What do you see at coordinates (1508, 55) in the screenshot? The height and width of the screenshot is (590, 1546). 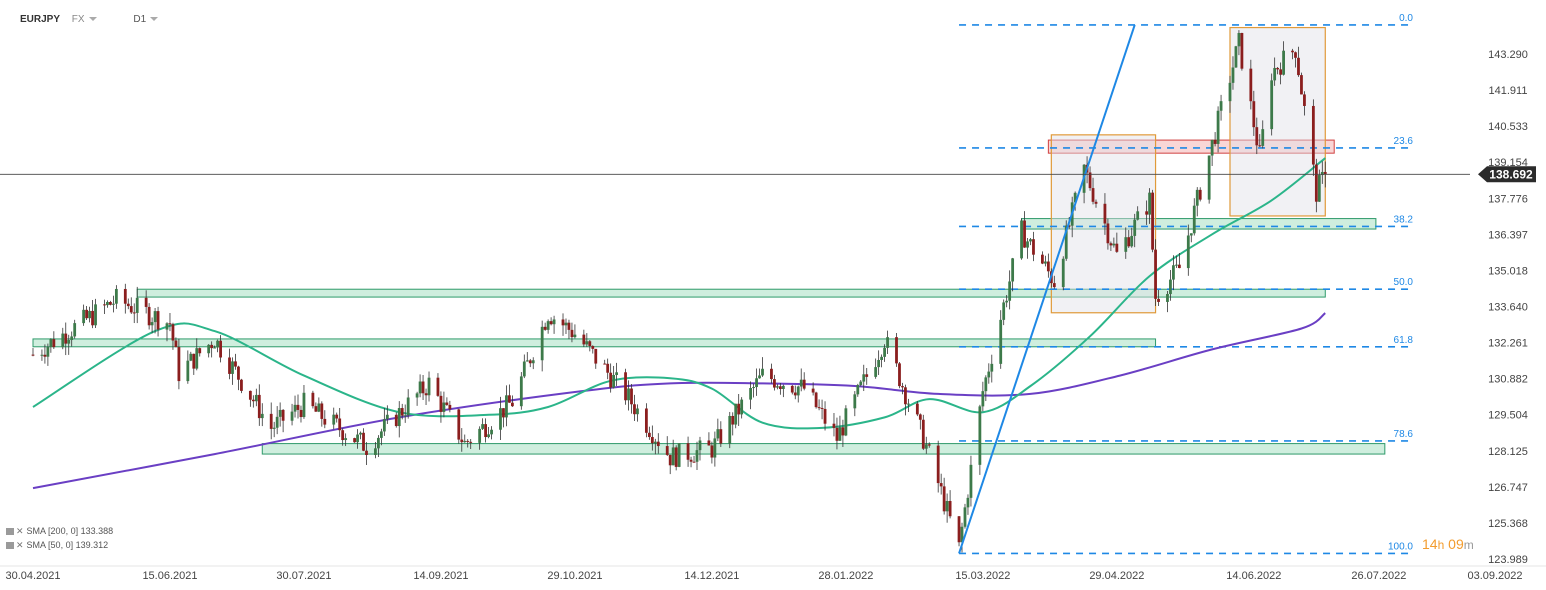 I see `y-tick-label: 143.290` at bounding box center [1508, 55].